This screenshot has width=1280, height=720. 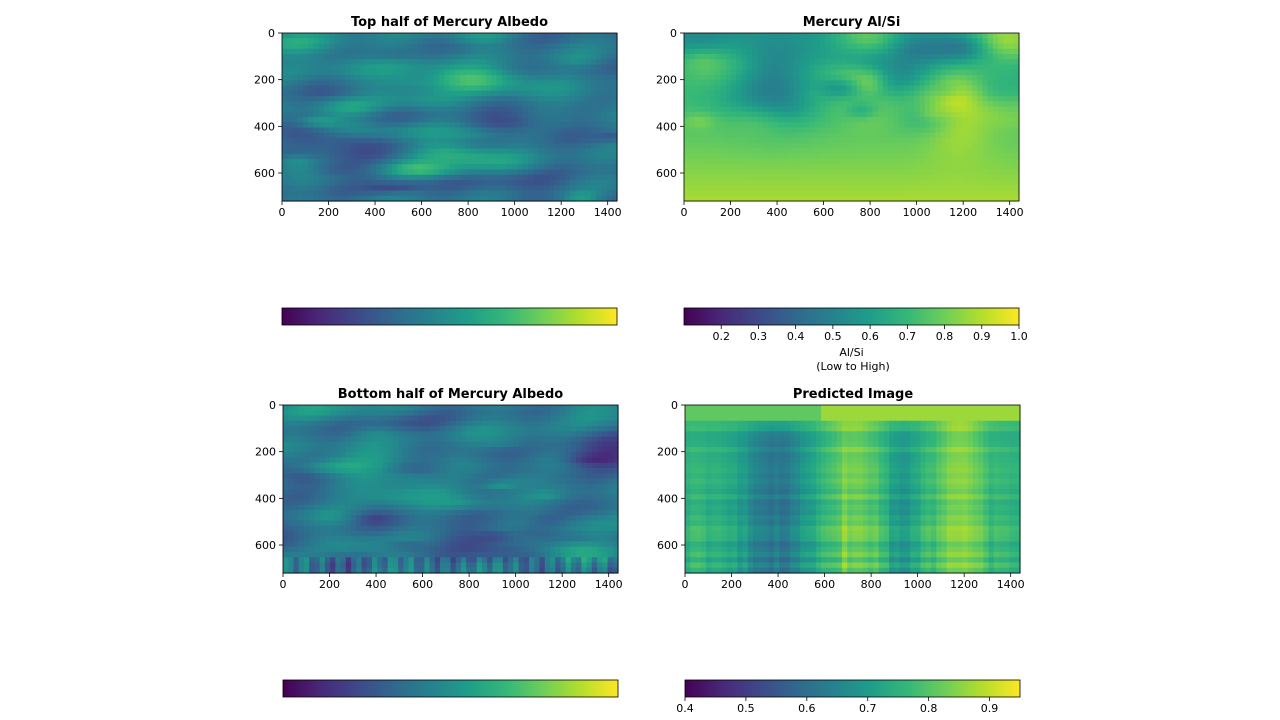 What do you see at coordinates (282, 212) in the screenshot?
I see `x-tick-label: 0` at bounding box center [282, 212].